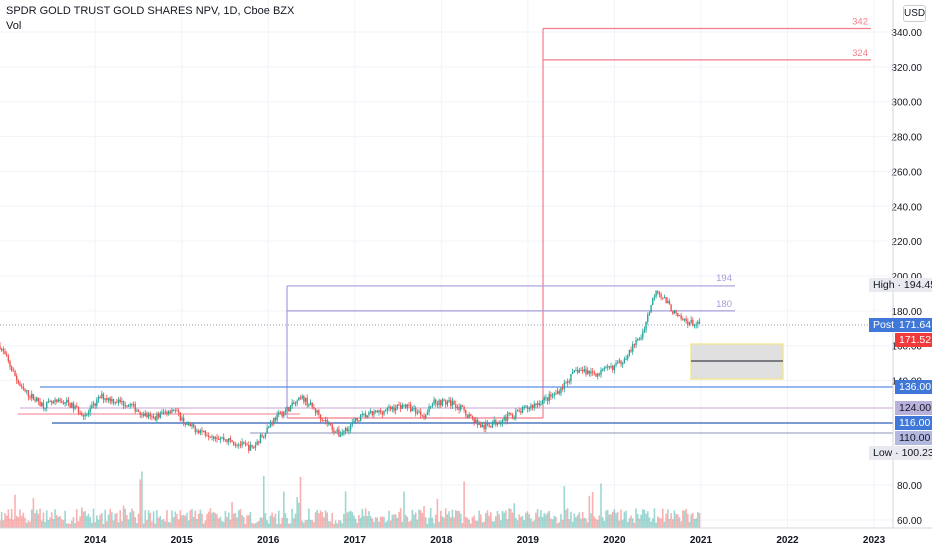  What do you see at coordinates (874, 540) in the screenshot?
I see `x-tick-label: 2023` at bounding box center [874, 540].